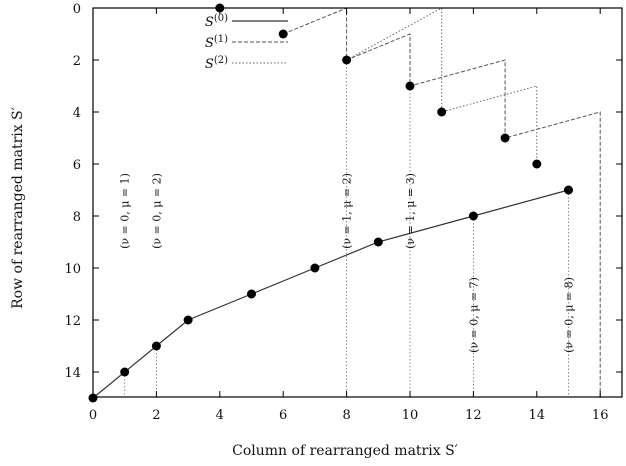 Image resolution: width=626 pixels, height=466 pixels. Describe the element at coordinates (93, 415) in the screenshot. I see `x-tick-label: 0` at that location.